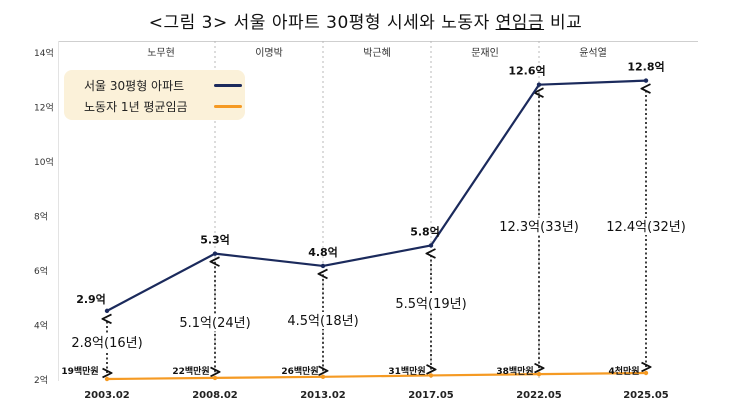  Describe the element at coordinates (190, 371) in the screenshot. I see `wage-data-label: 22백만원` at that location.